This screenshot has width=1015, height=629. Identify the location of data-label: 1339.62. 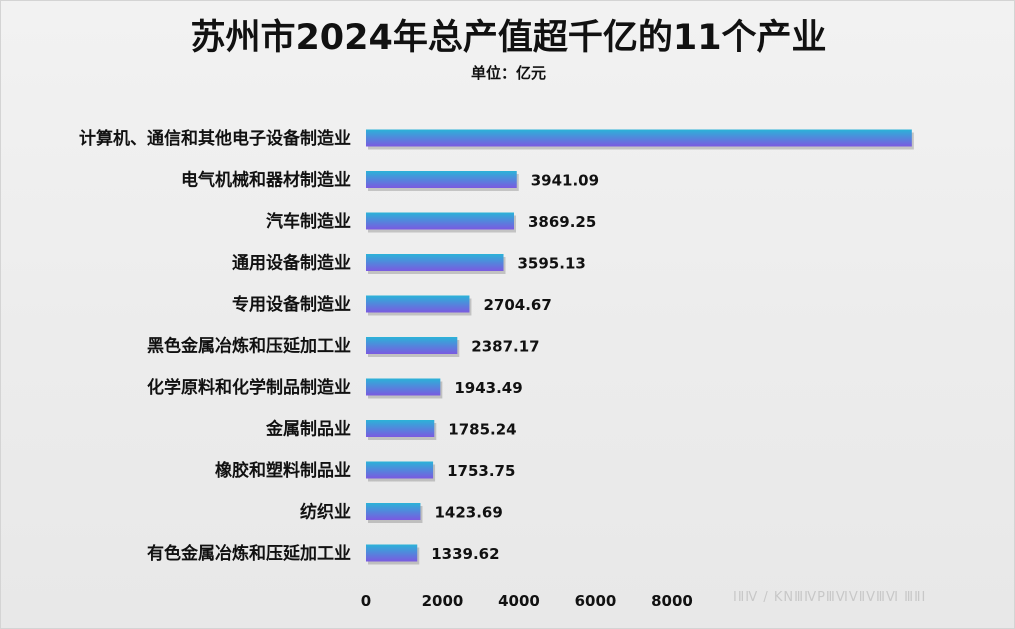
(465, 554).